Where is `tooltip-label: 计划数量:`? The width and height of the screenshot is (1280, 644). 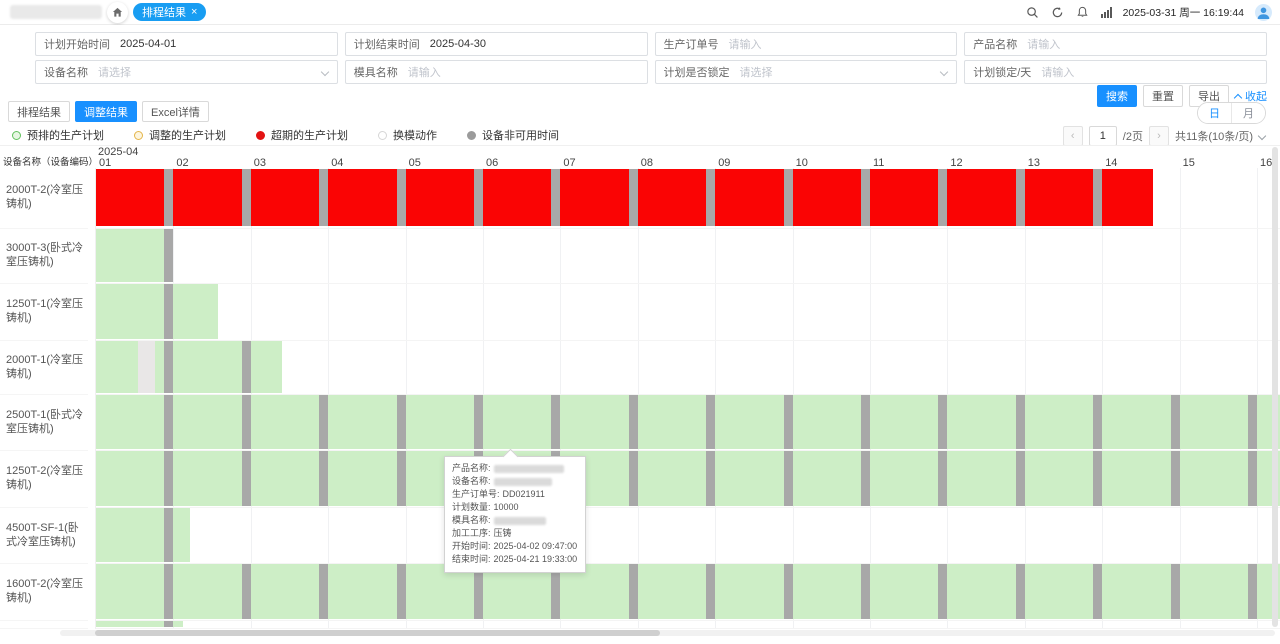 tooltip-label: 计划数量: is located at coordinates (471, 507).